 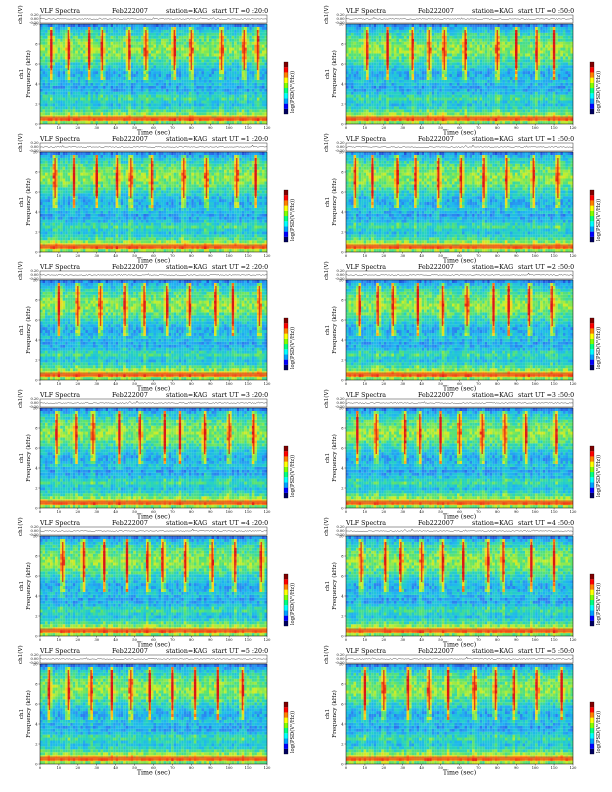 What do you see at coordinates (59, 640) in the screenshot?
I see `time-tick-label: 10` at bounding box center [59, 640].